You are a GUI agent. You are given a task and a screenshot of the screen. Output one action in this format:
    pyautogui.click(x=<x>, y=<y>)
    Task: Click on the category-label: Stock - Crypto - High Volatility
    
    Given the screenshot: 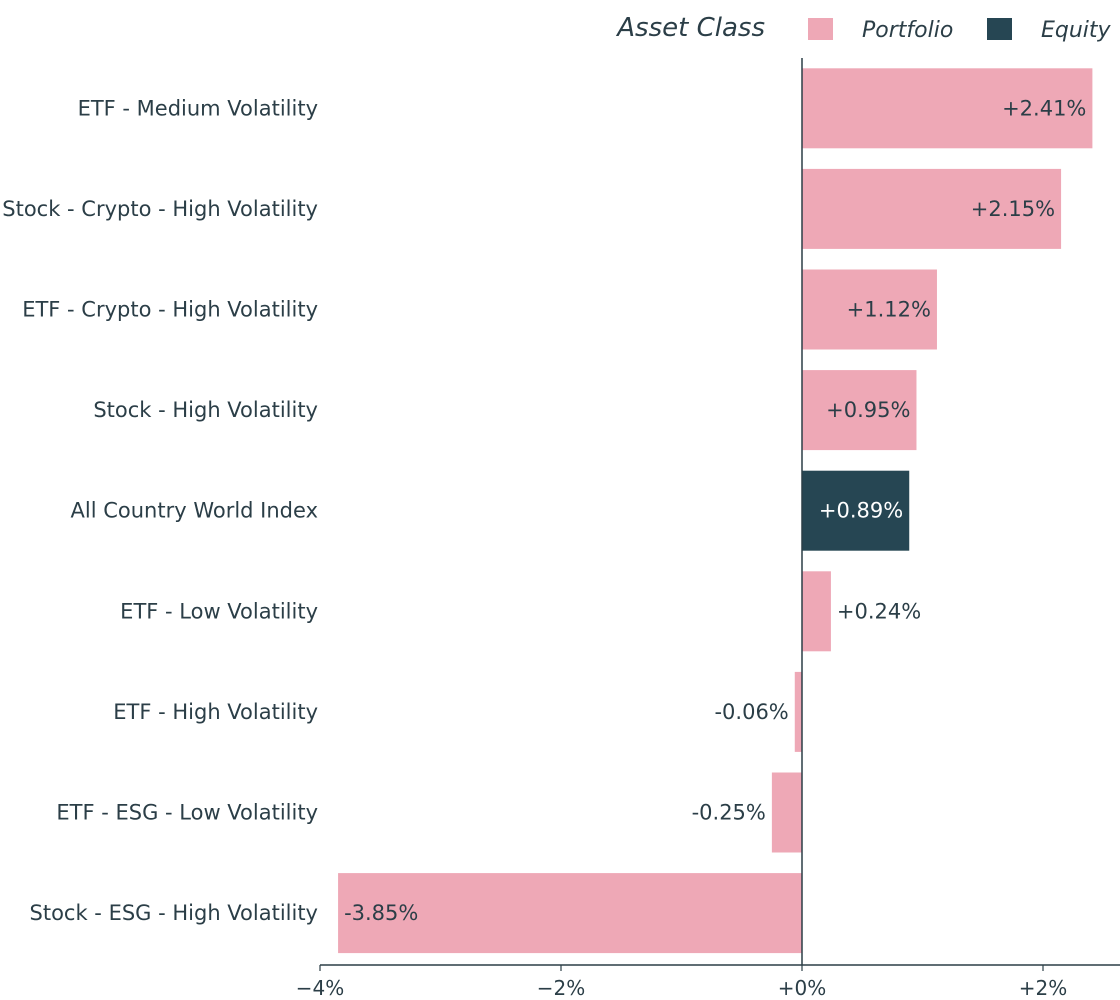 What is the action you would take?
    pyautogui.click(x=160, y=209)
    